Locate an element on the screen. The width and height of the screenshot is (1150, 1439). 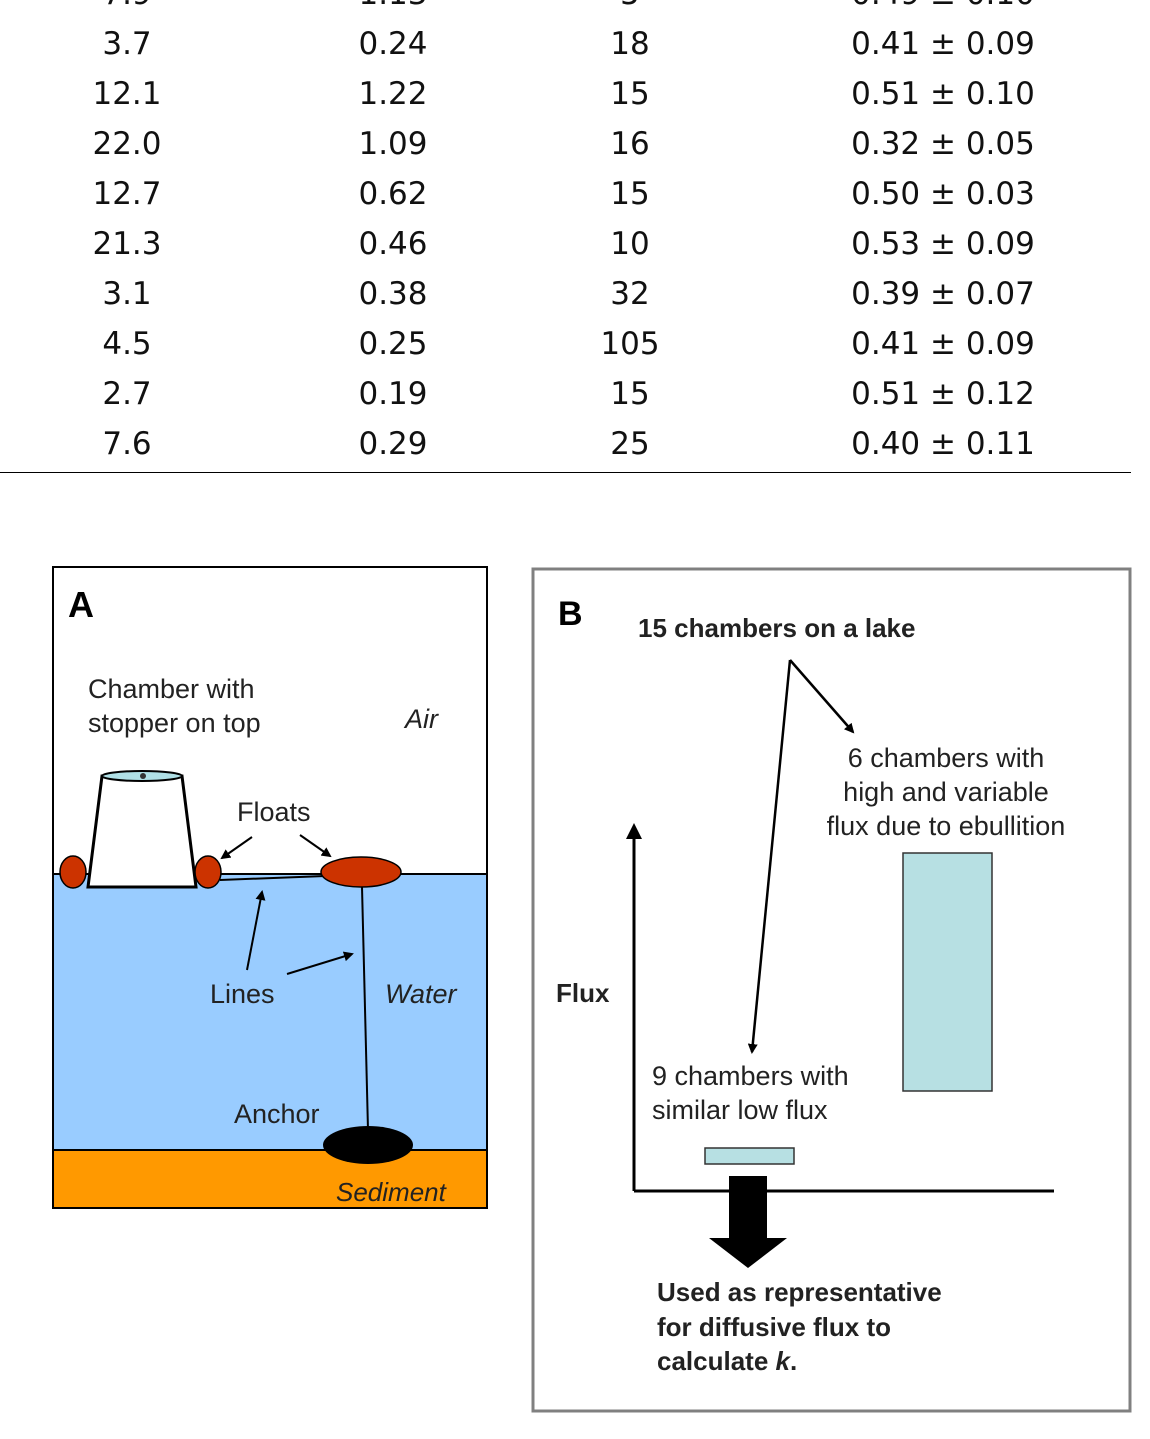
table-cell: 0.40 ± 0.11 is located at coordinates (943, 444).